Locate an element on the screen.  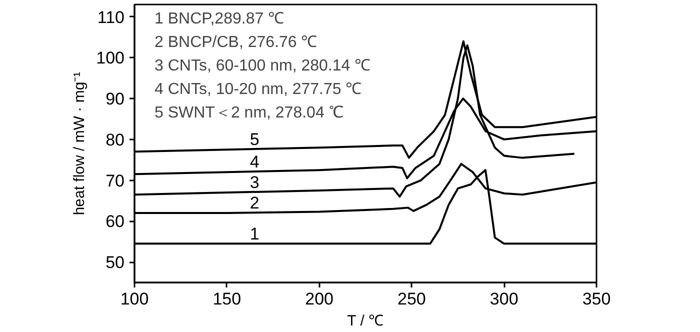
annotation: 5 SWNT＜2 nm, 278.04 ℃ is located at coordinates (249, 113).